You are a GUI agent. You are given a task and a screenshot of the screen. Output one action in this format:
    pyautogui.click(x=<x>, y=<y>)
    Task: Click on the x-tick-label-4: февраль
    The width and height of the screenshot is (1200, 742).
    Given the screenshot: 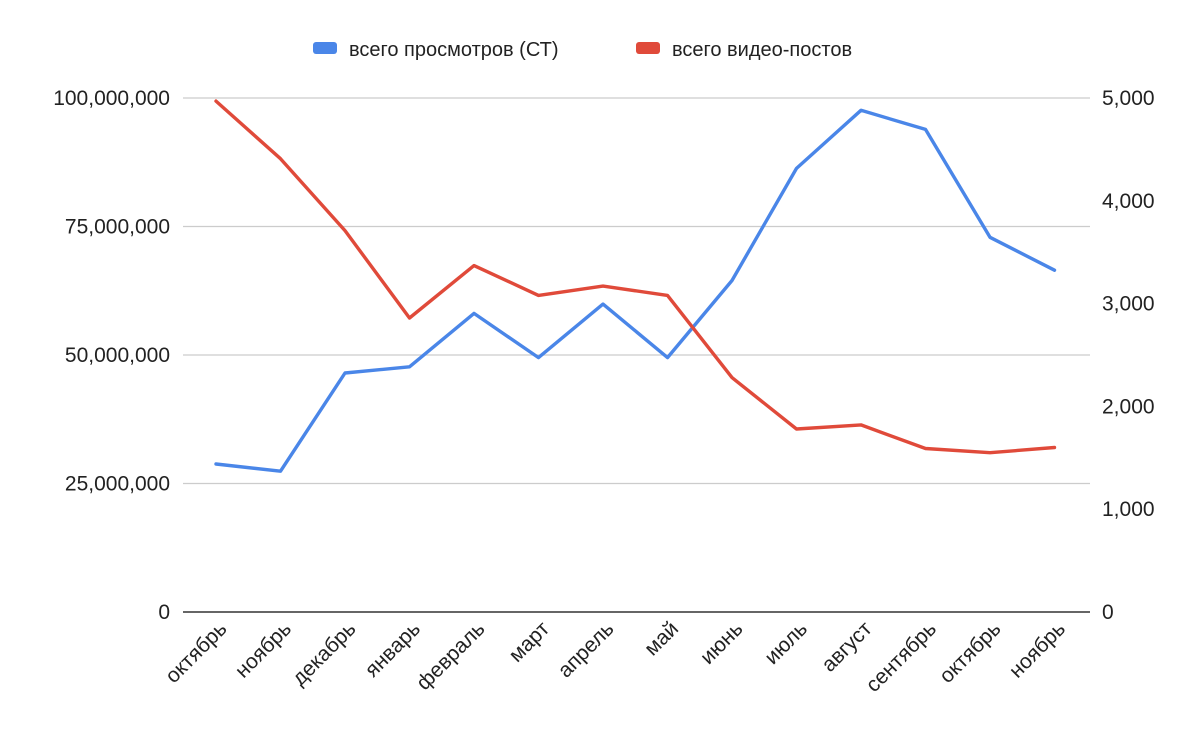 What is the action you would take?
    pyautogui.click(x=451, y=656)
    